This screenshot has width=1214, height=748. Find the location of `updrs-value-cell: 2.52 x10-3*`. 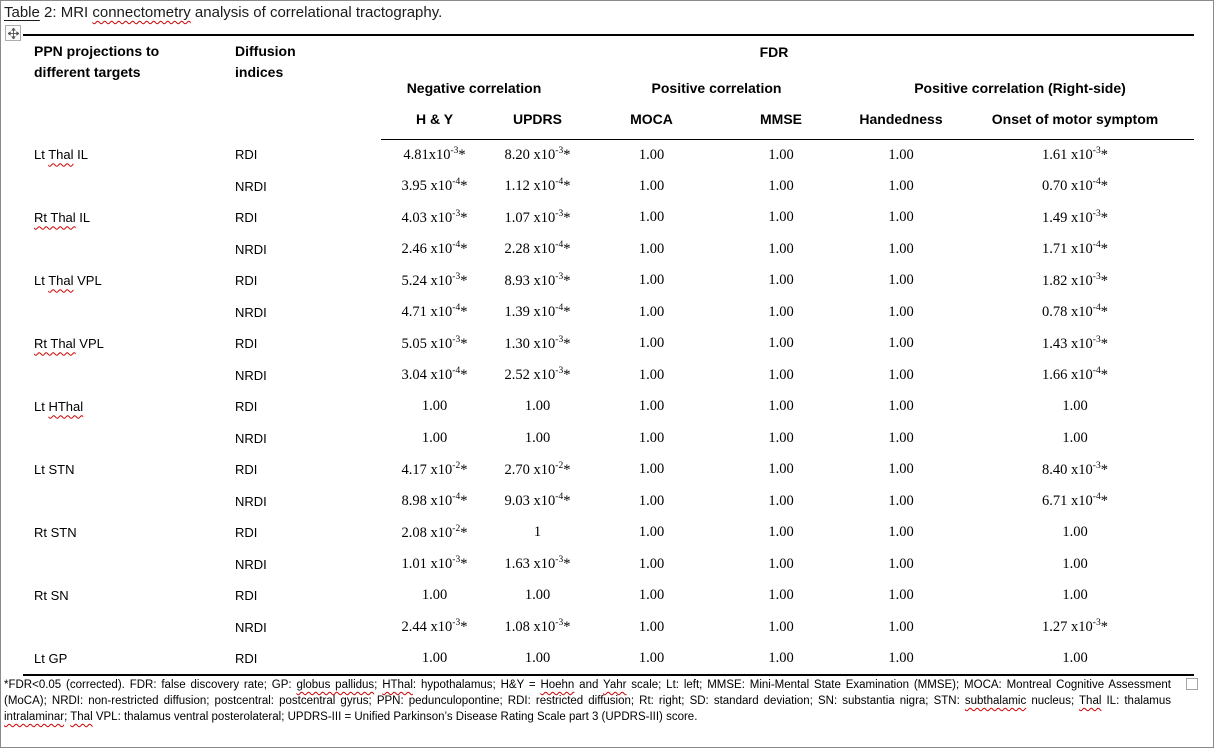

updrs-value-cell: 2.52 x10-3* is located at coordinates (537, 375).